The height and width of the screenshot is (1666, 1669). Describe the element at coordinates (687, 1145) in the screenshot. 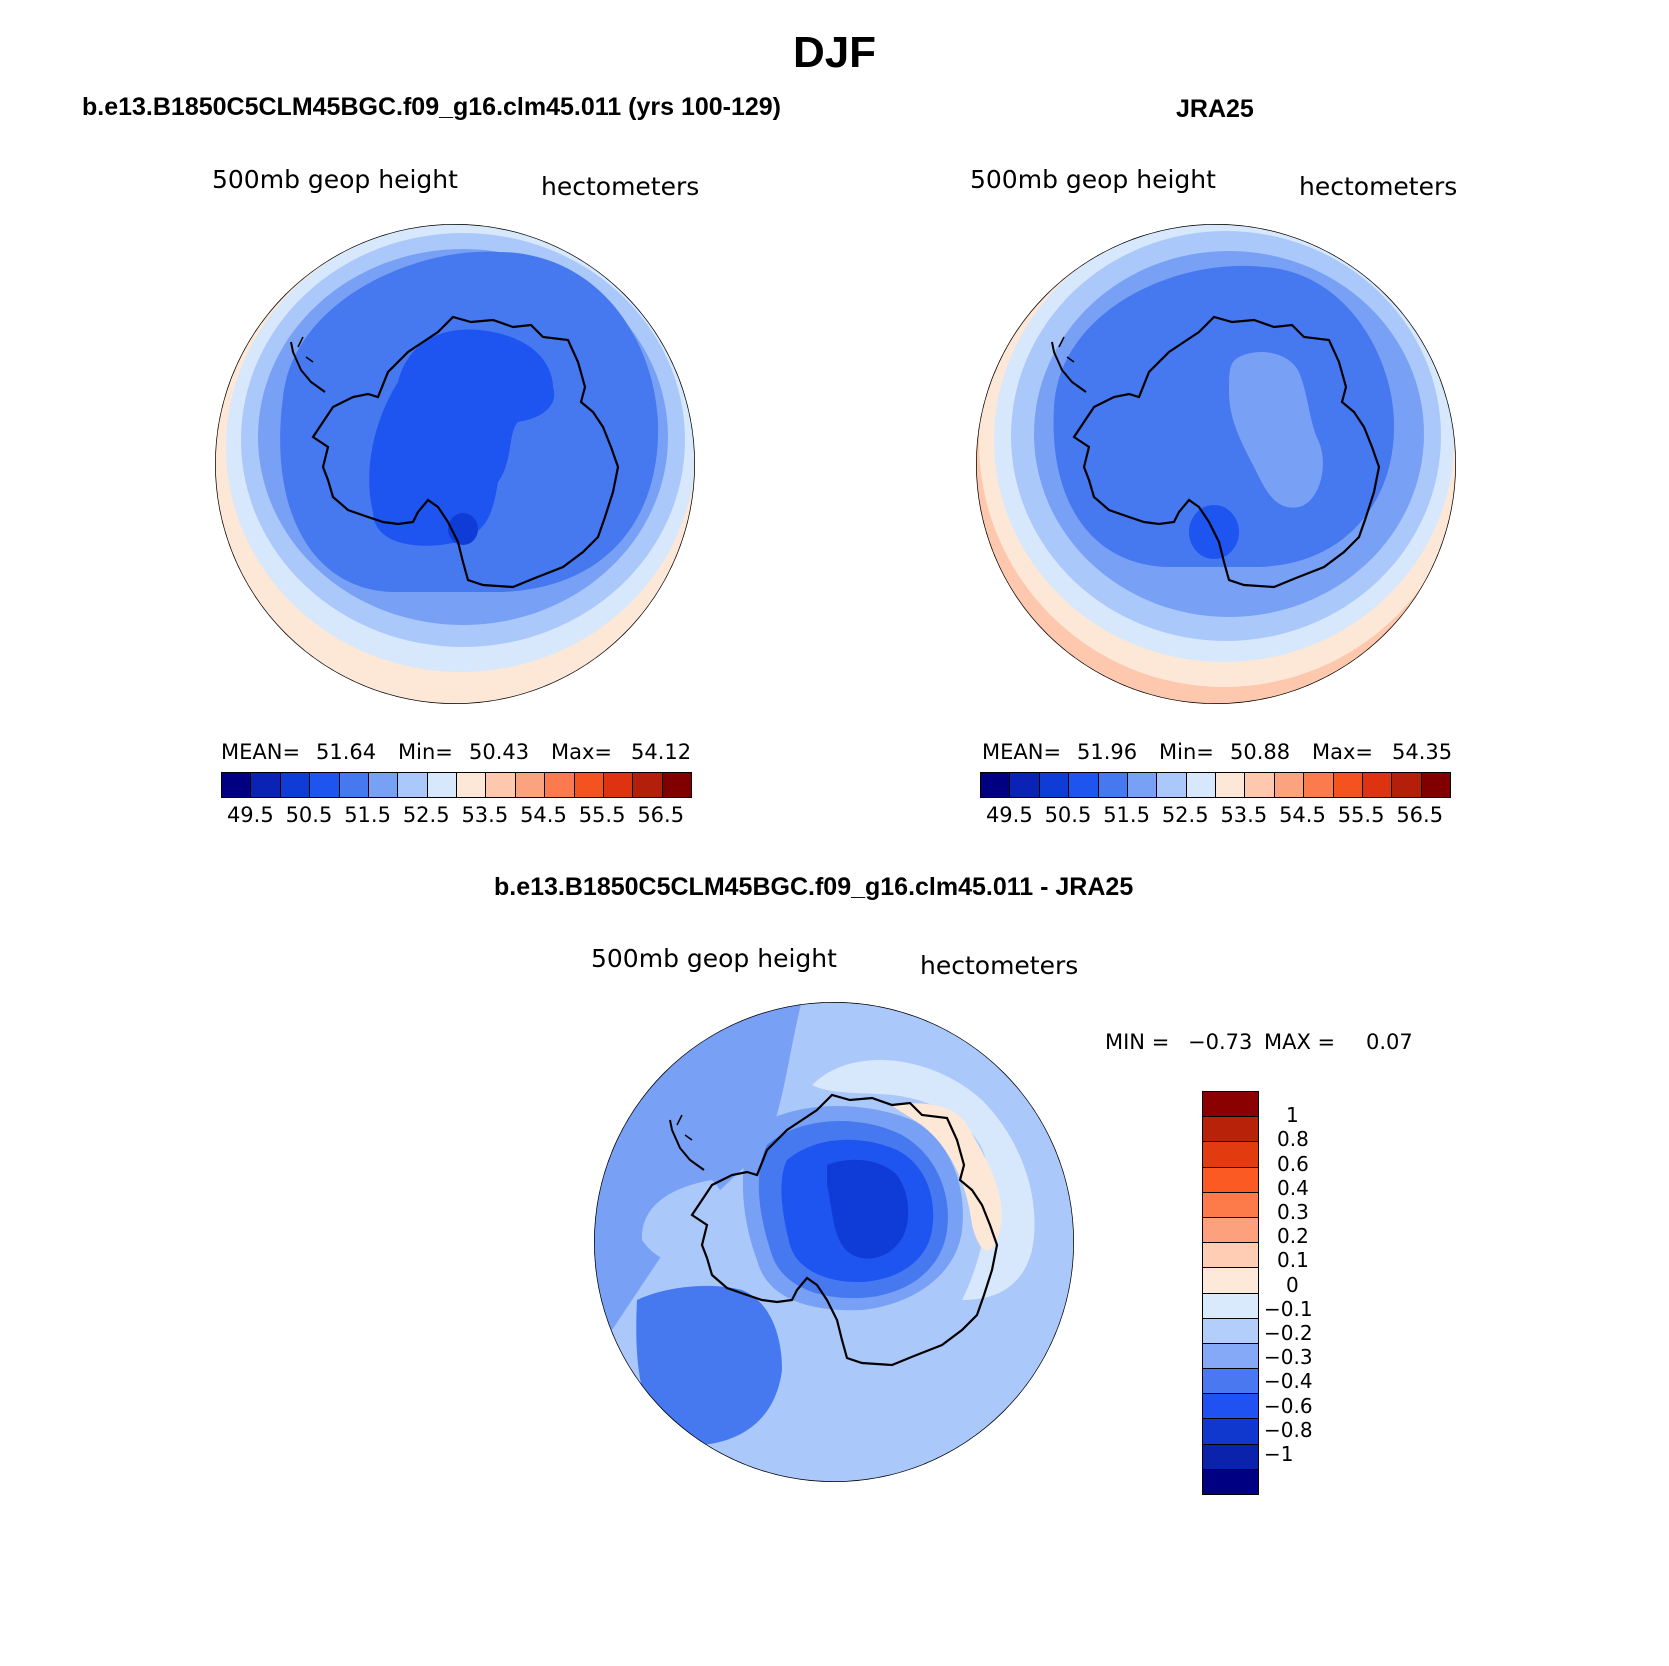

I see `diff-peninsula-outline` at that location.